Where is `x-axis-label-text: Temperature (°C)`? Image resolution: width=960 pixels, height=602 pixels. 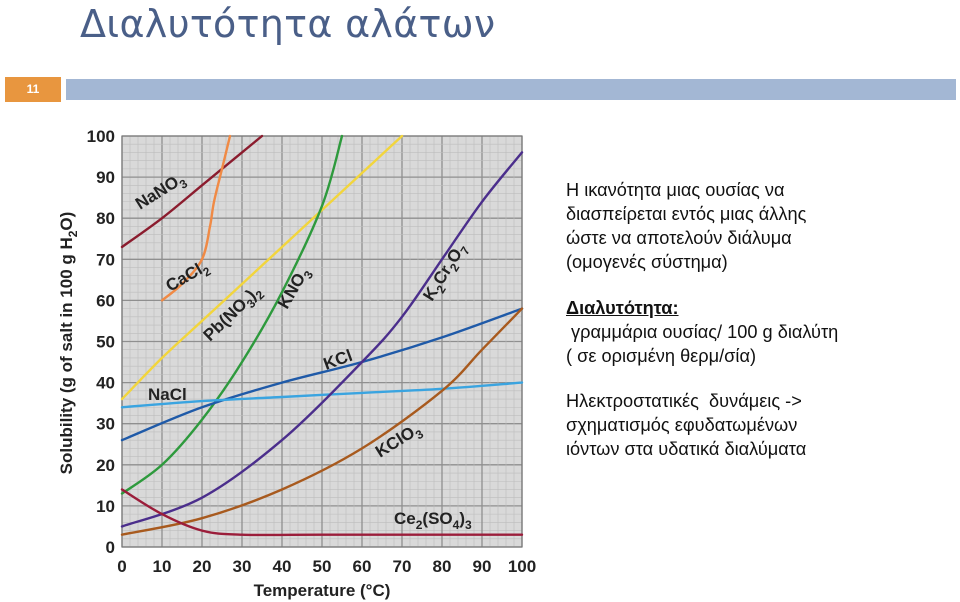 x-axis-label-text: Temperature (°C) is located at coordinates (322, 590).